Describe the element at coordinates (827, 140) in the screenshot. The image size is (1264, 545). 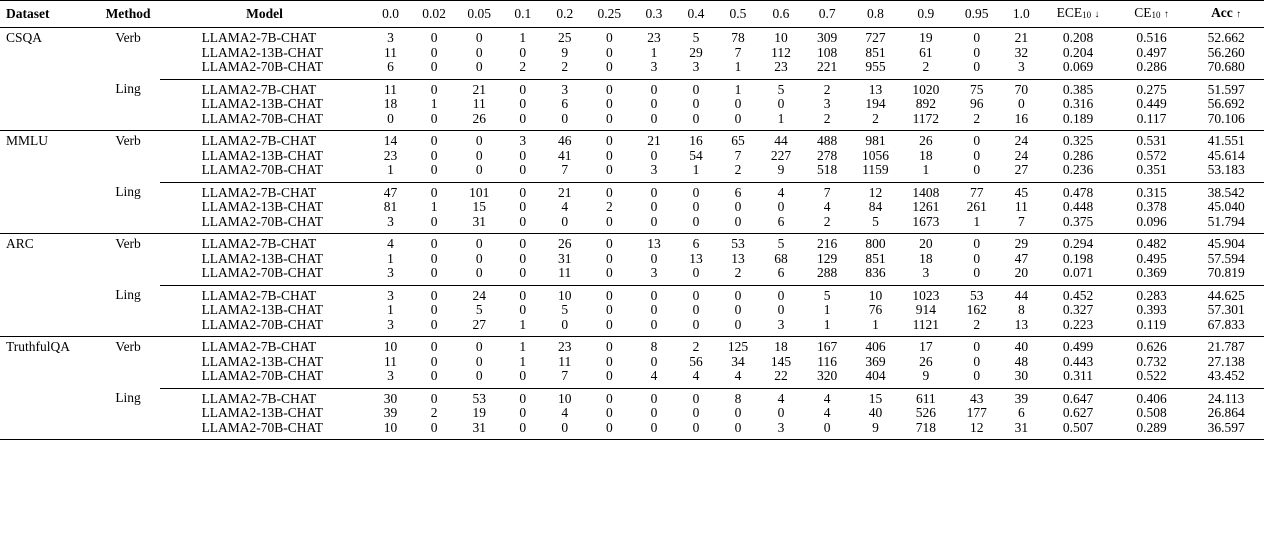
I see `bin-count: 488` at that location.